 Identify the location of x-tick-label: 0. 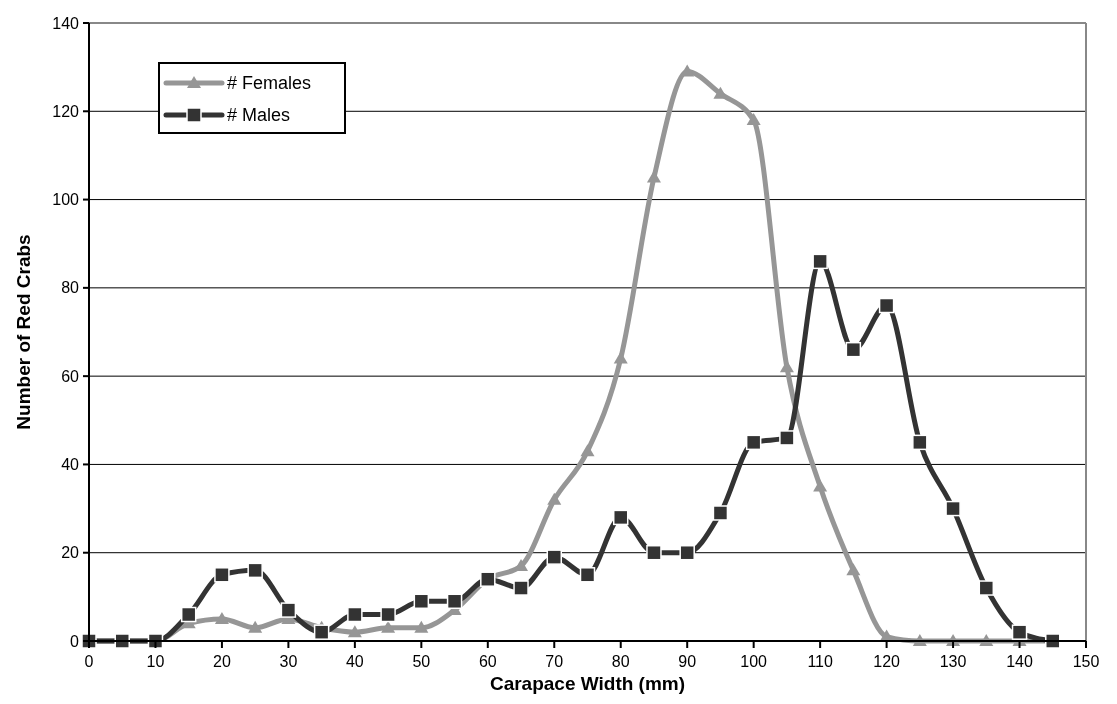
(89, 661).